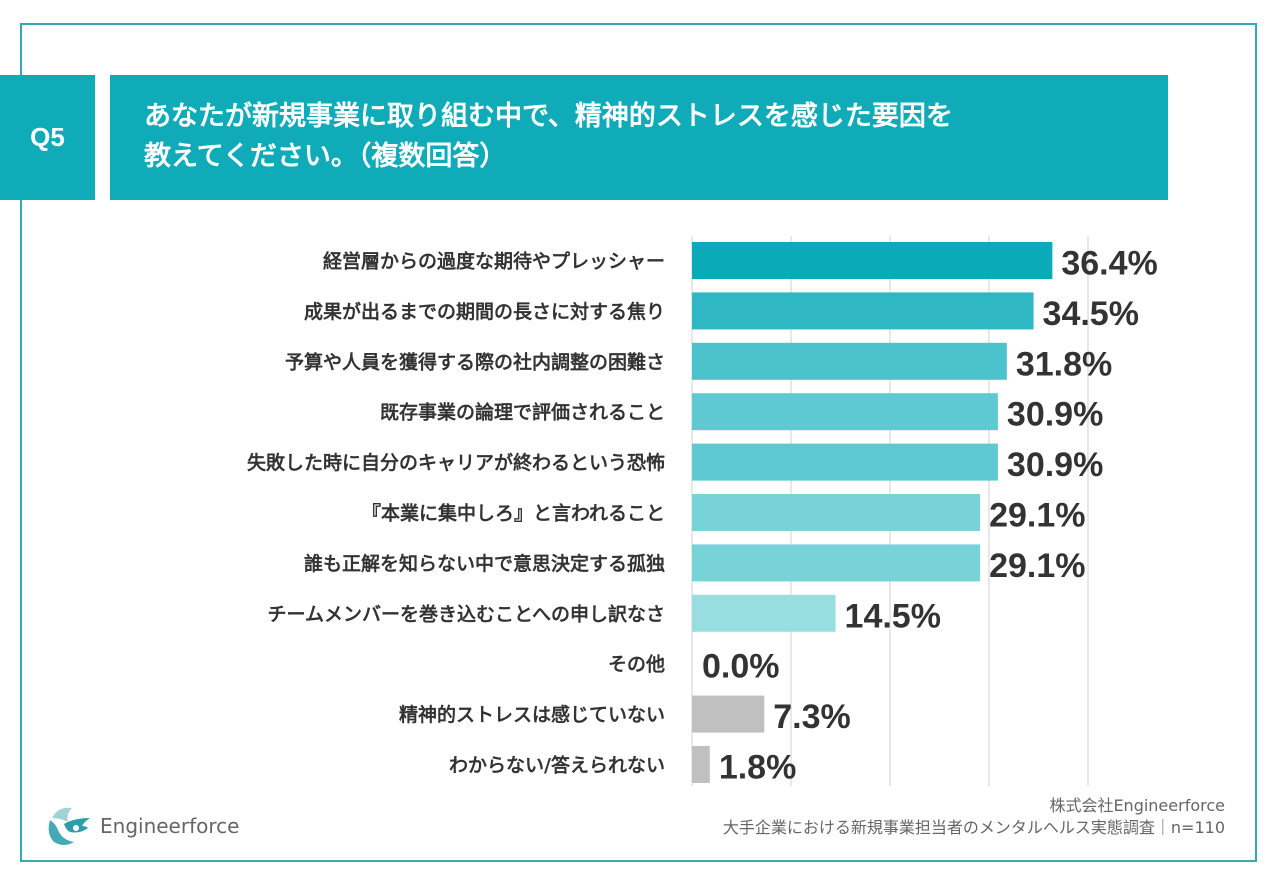  I want to click on value-label-1: 34.5%, so click(1091, 314).